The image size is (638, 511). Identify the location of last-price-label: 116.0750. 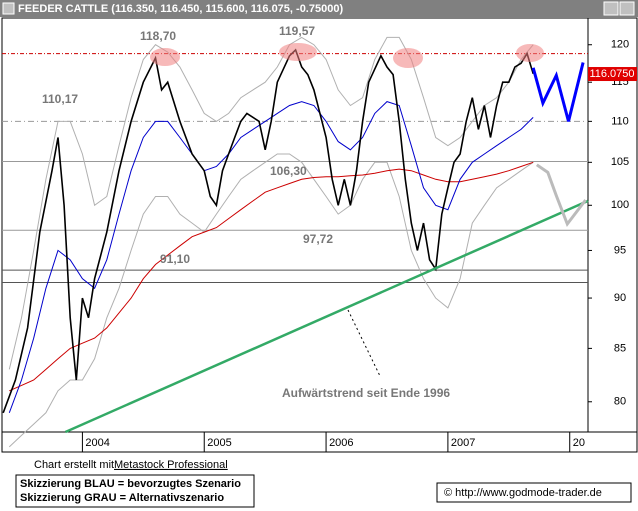
(611, 74).